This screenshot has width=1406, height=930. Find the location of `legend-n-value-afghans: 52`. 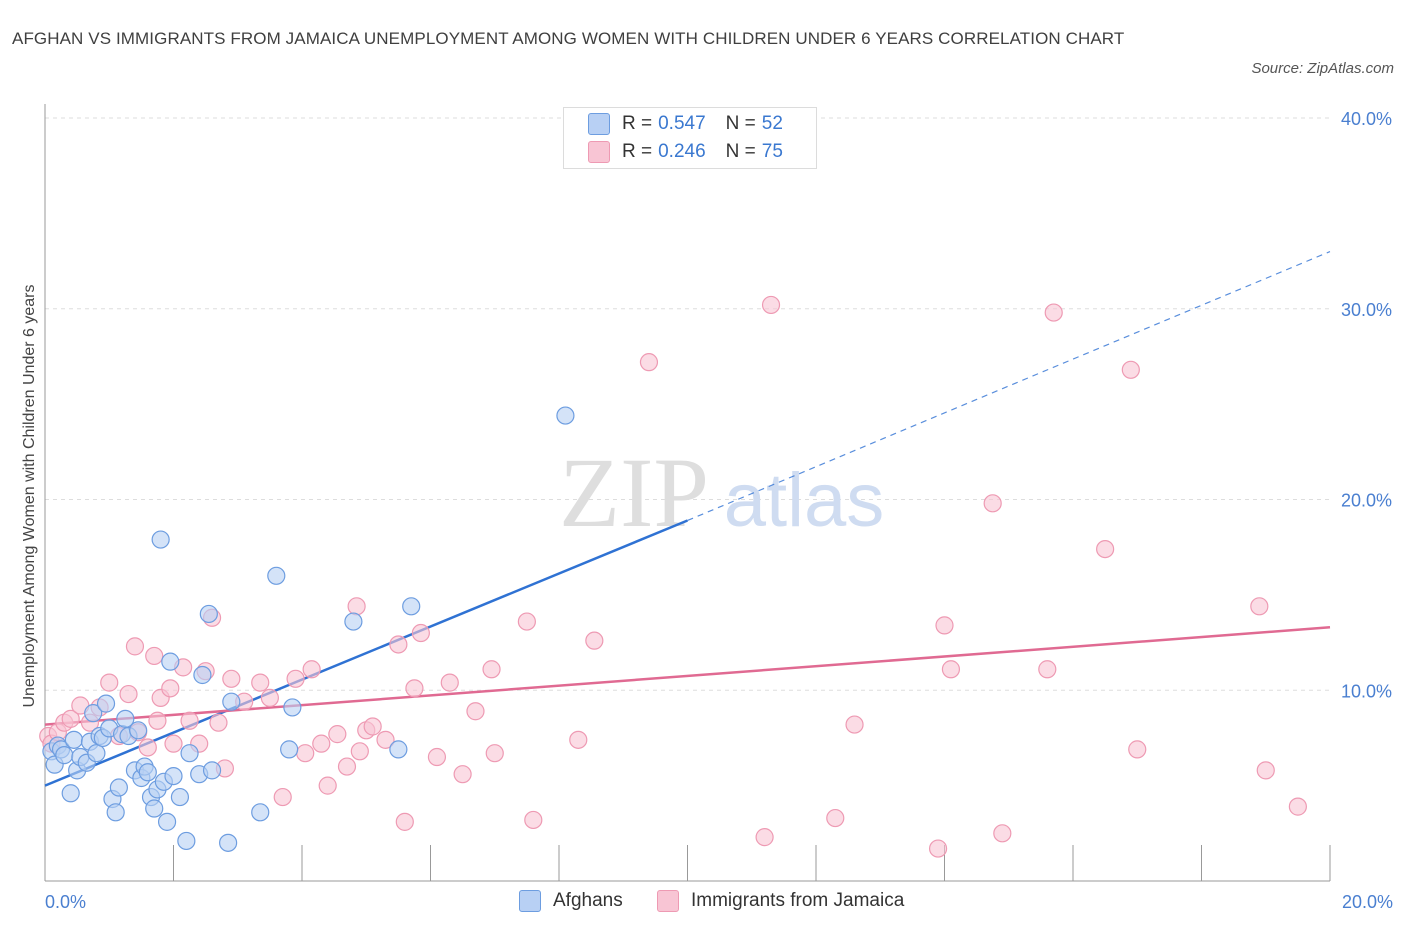

legend-n-value-afghans: 52 is located at coordinates (772, 123).